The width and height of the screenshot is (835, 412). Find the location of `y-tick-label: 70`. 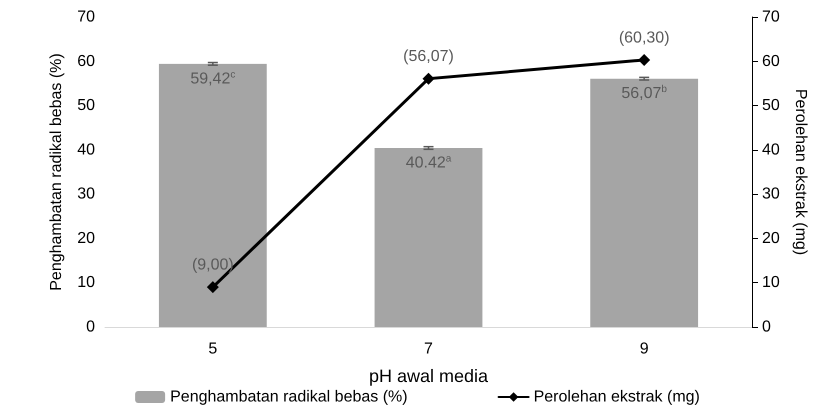

y-tick-label: 70 is located at coordinates (86, 17).